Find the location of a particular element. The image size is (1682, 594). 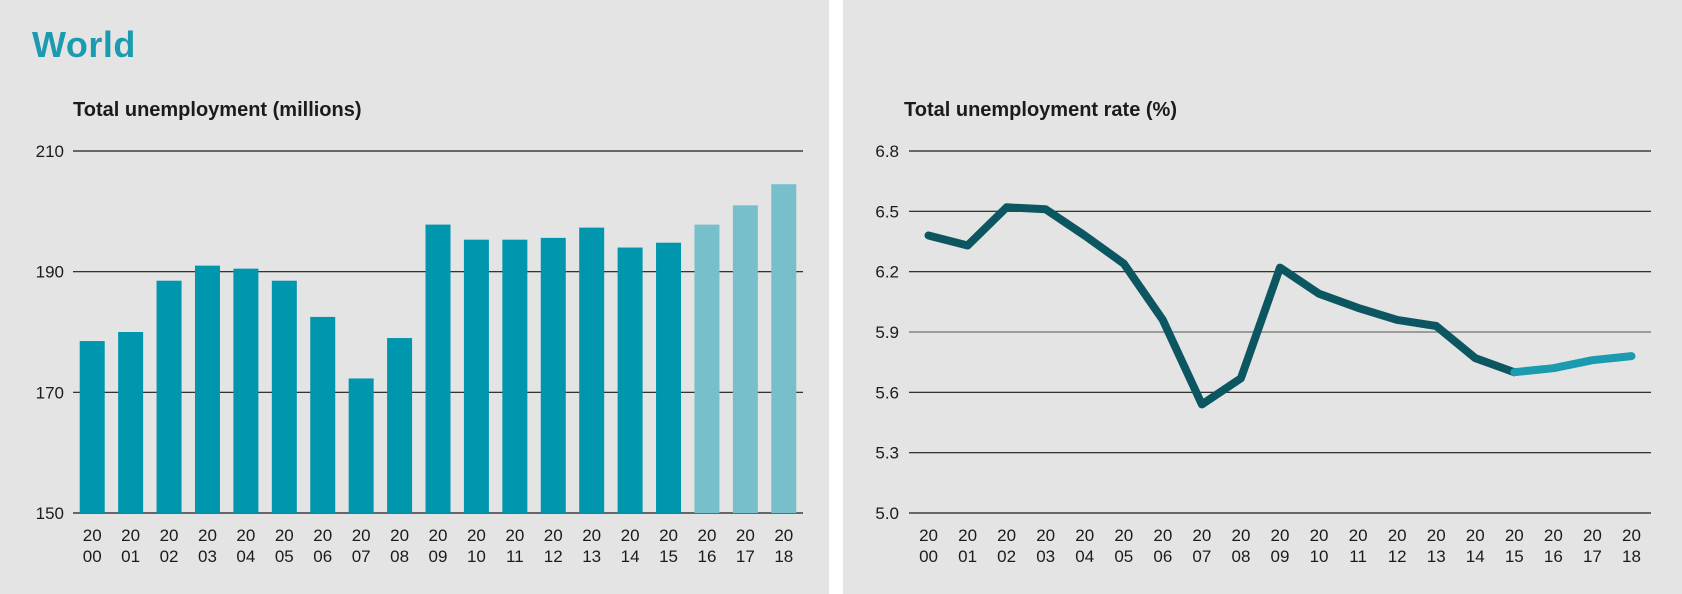

x-tick-label: 09 is located at coordinates (1280, 556).